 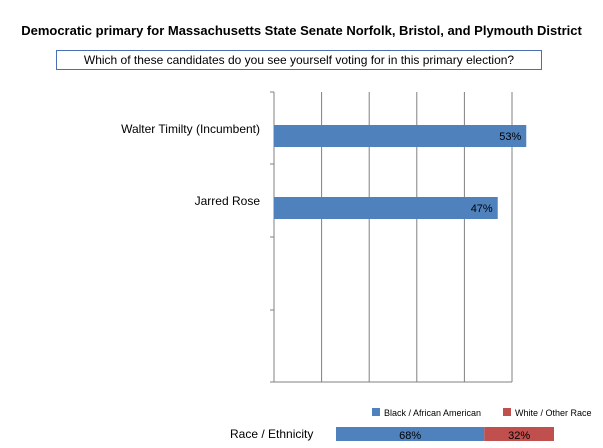 I want to click on category-label: Walter Timilty (Incumbent), so click(x=190, y=129).